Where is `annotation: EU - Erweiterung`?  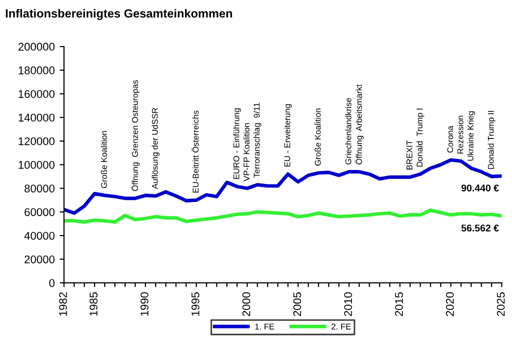 annotation: EU - Erweiterung is located at coordinates (288, 135).